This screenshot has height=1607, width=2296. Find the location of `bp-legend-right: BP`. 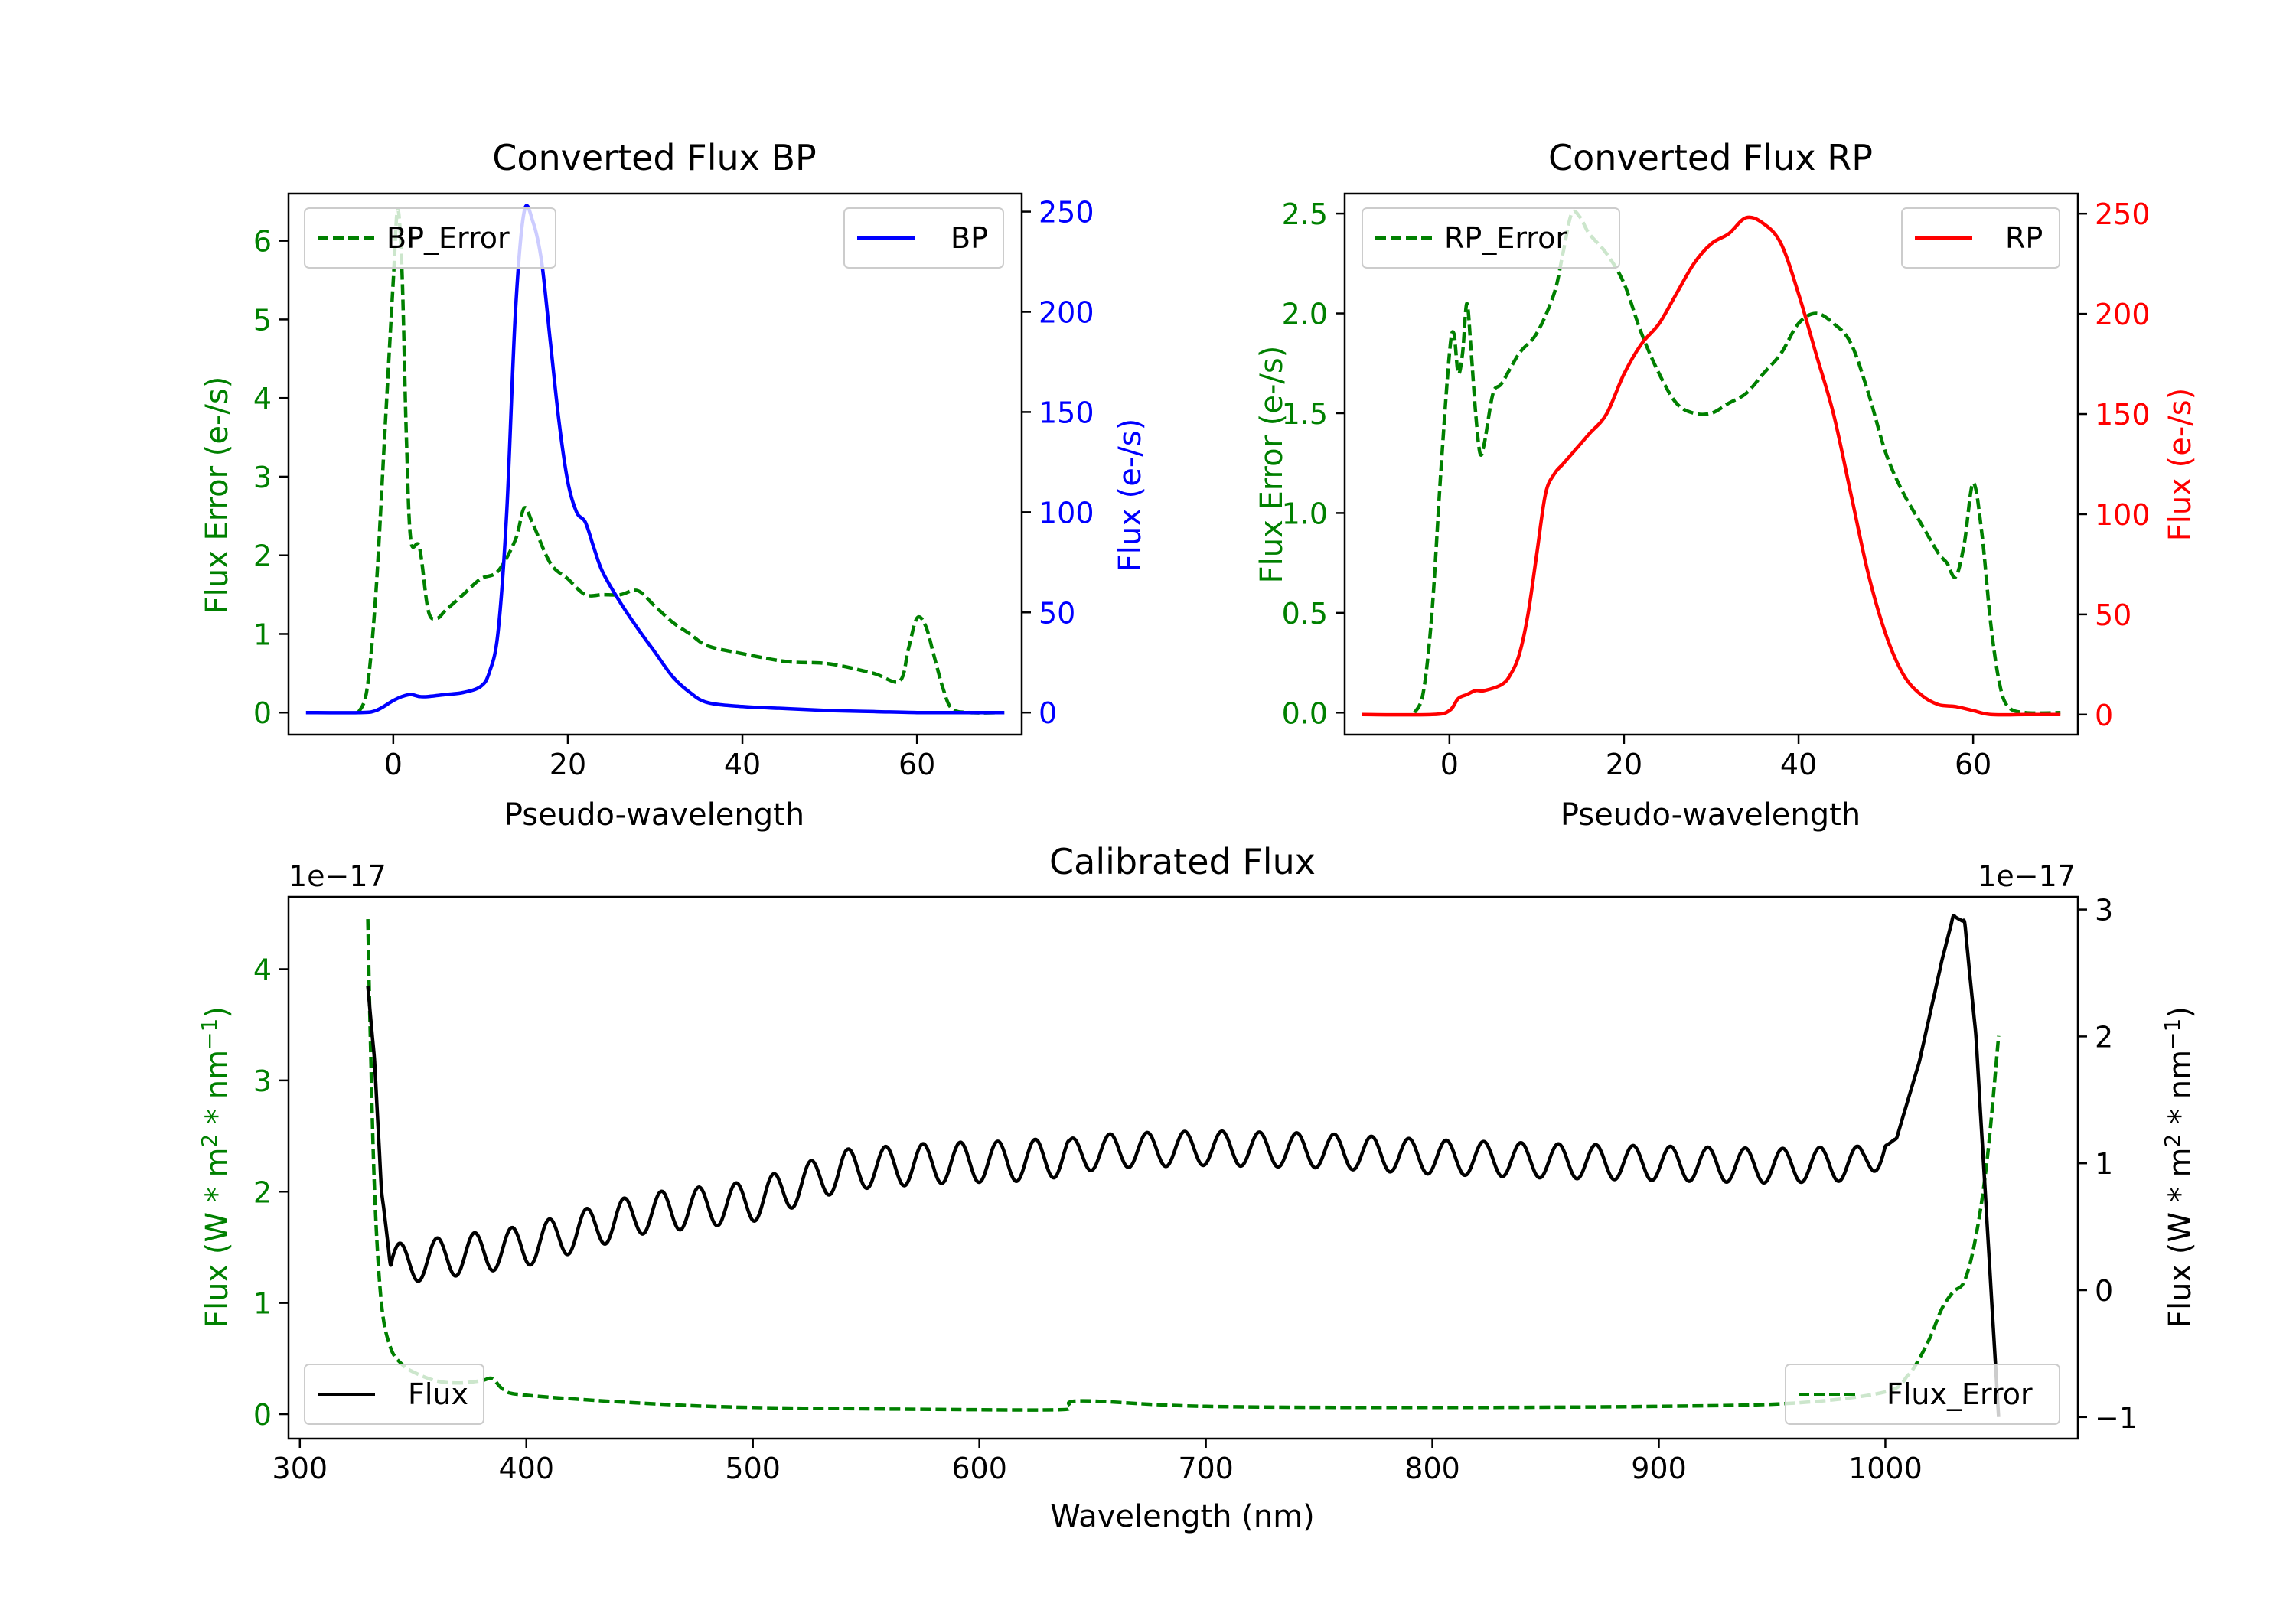

bp-legend-right: BP is located at coordinates (923, 238).